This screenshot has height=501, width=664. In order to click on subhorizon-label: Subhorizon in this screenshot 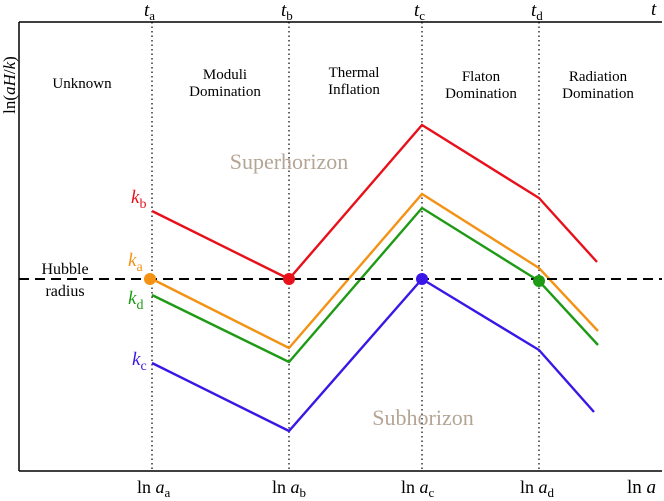, I will do `click(422, 417)`.